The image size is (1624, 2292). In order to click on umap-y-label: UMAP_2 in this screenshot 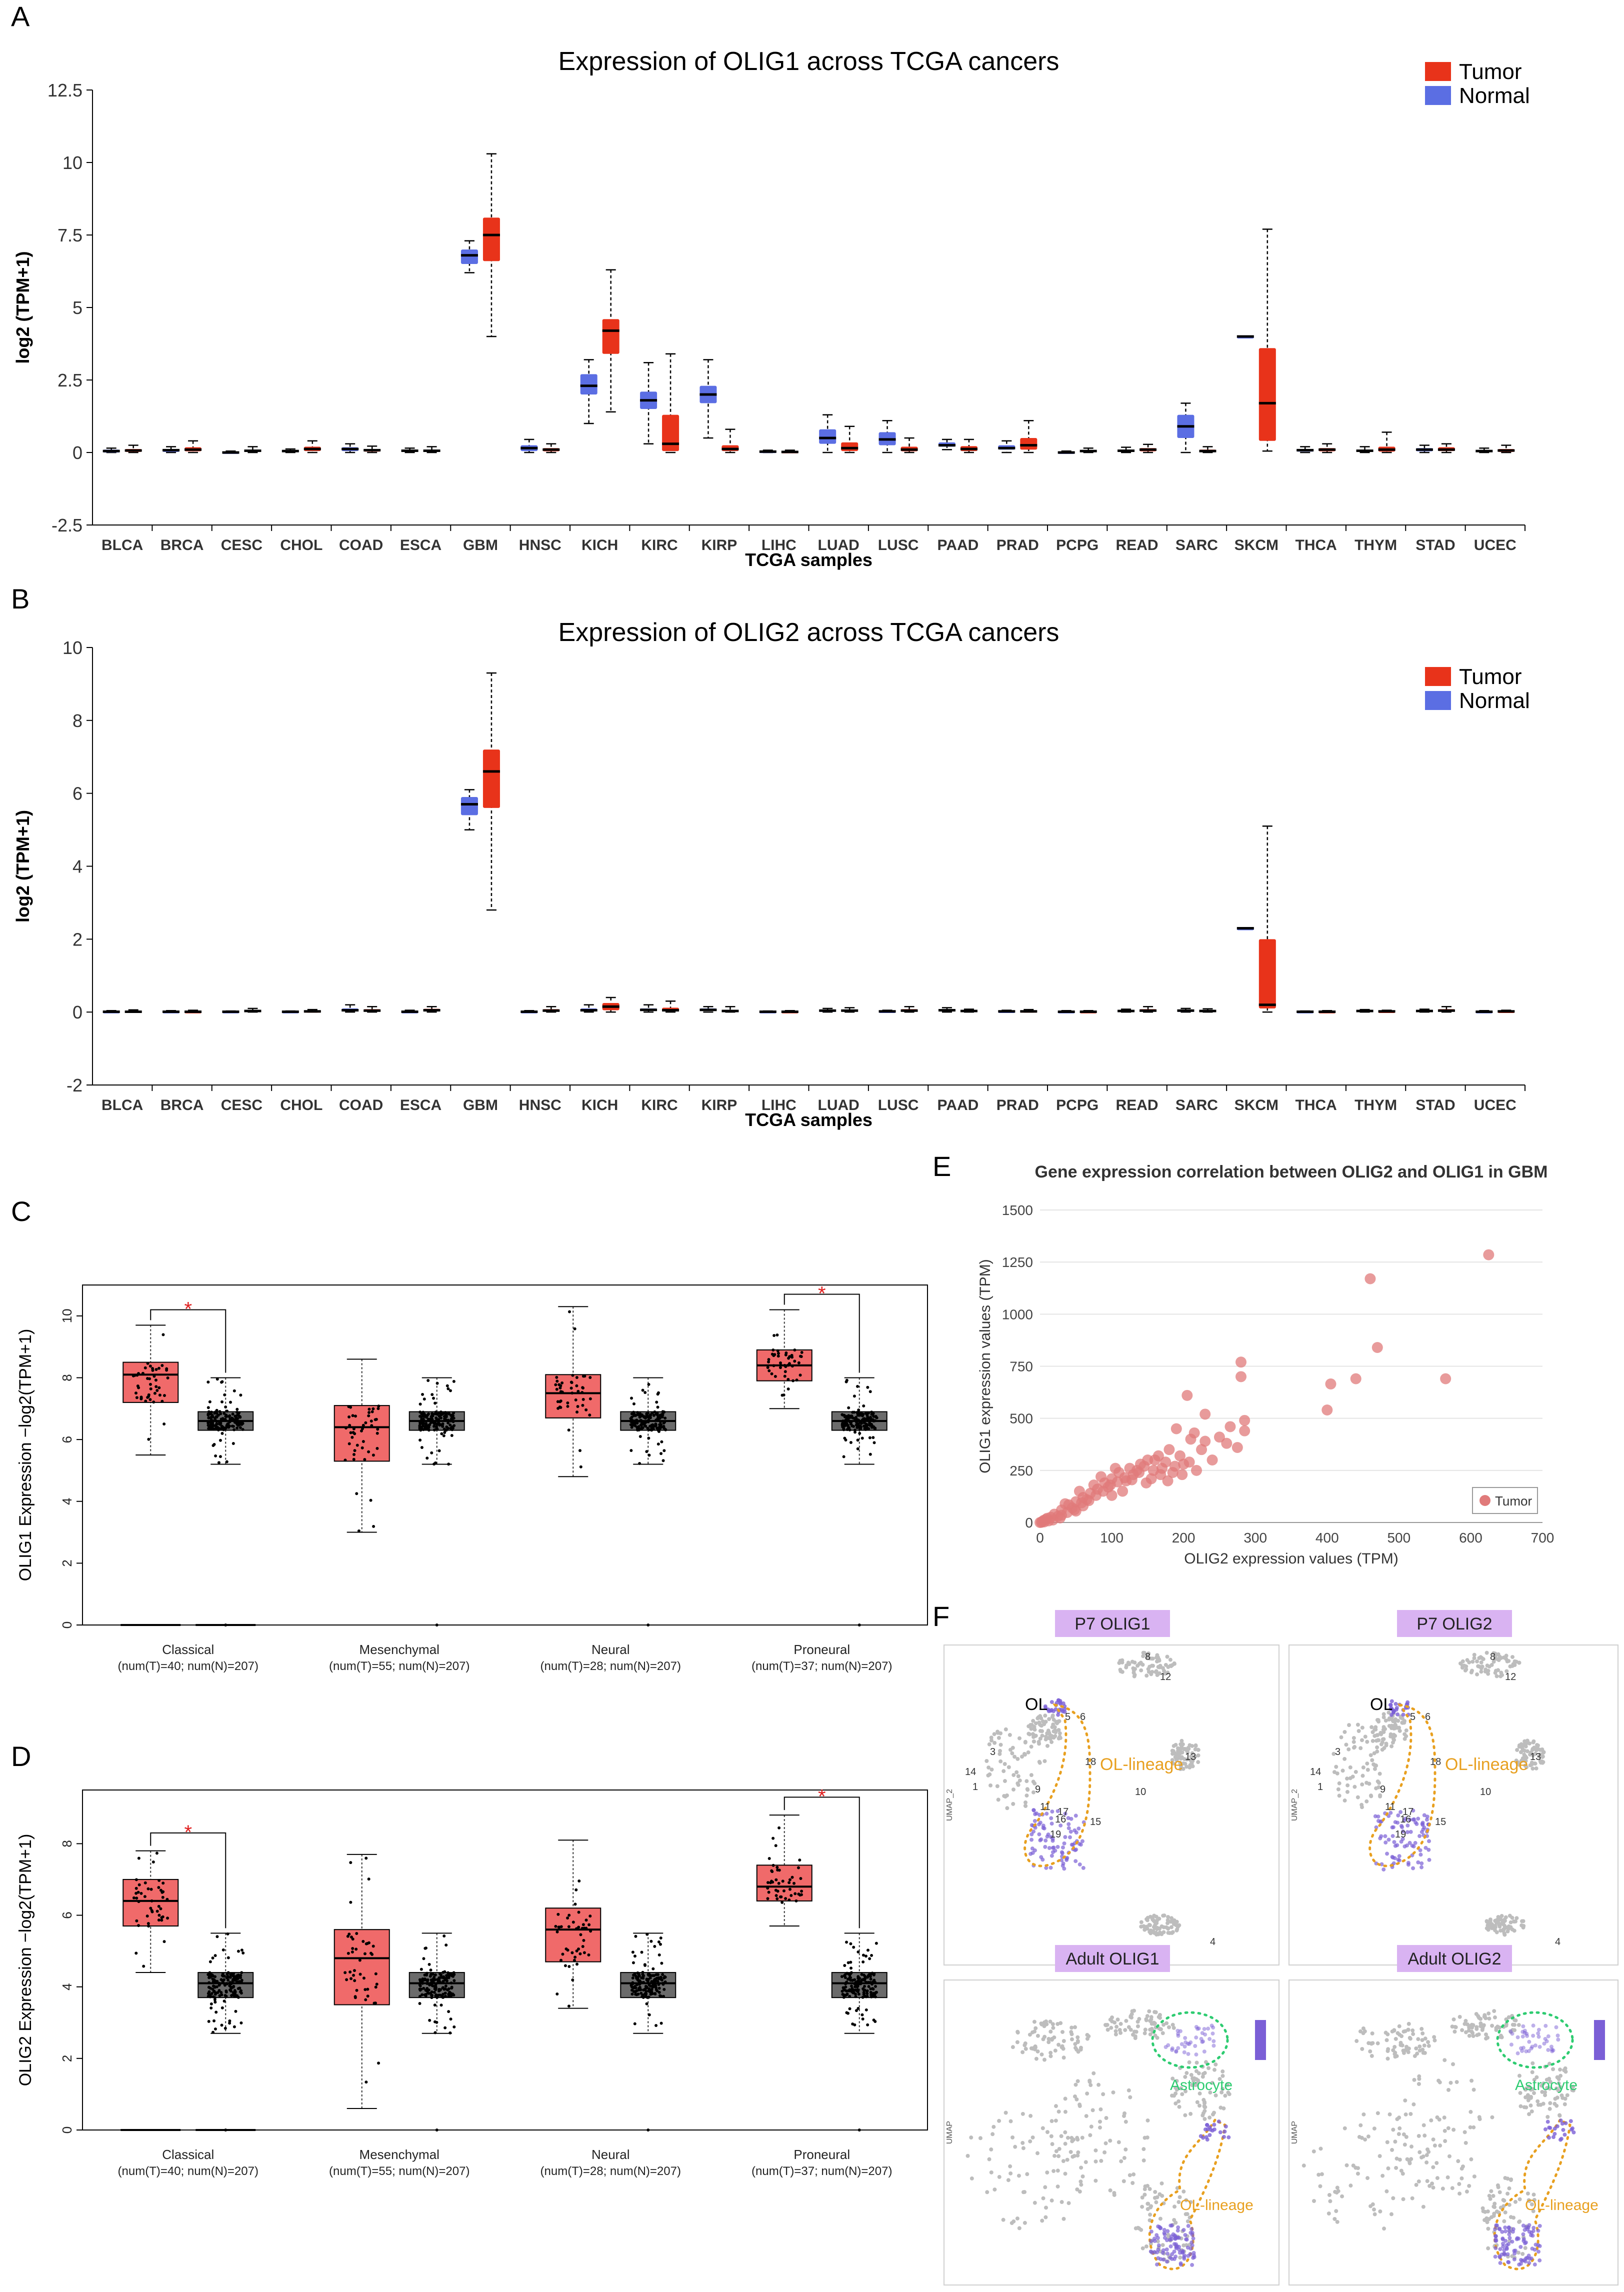, I will do `click(950, 1805)`.